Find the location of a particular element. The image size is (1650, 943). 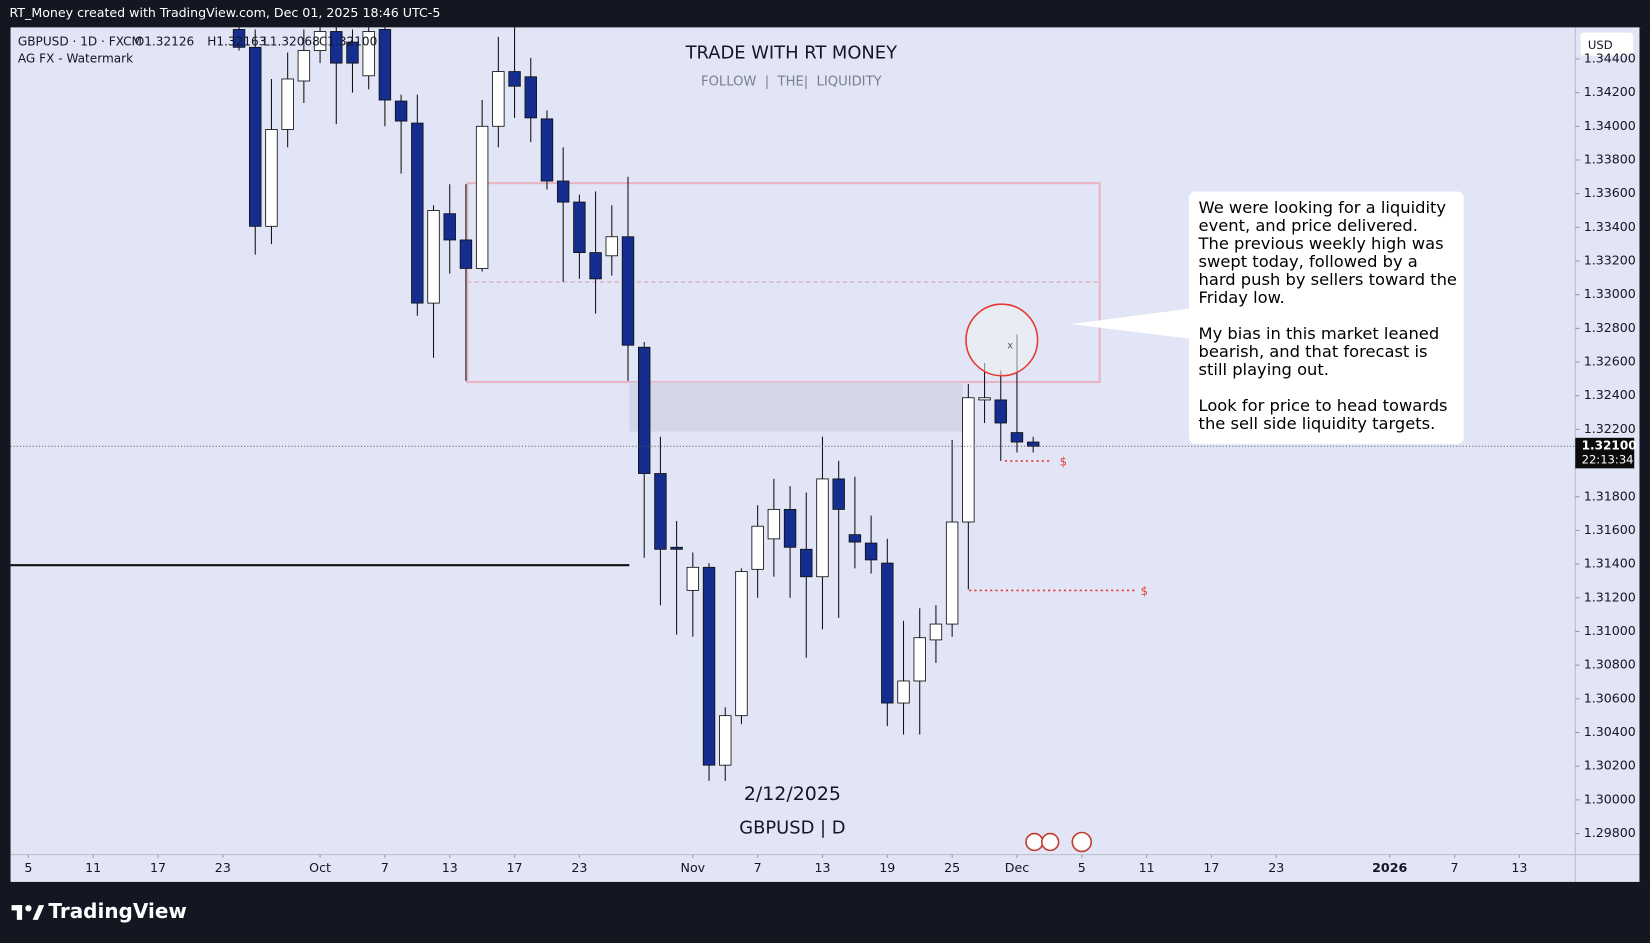

x-tick-label: 2026 is located at coordinates (1389, 867).